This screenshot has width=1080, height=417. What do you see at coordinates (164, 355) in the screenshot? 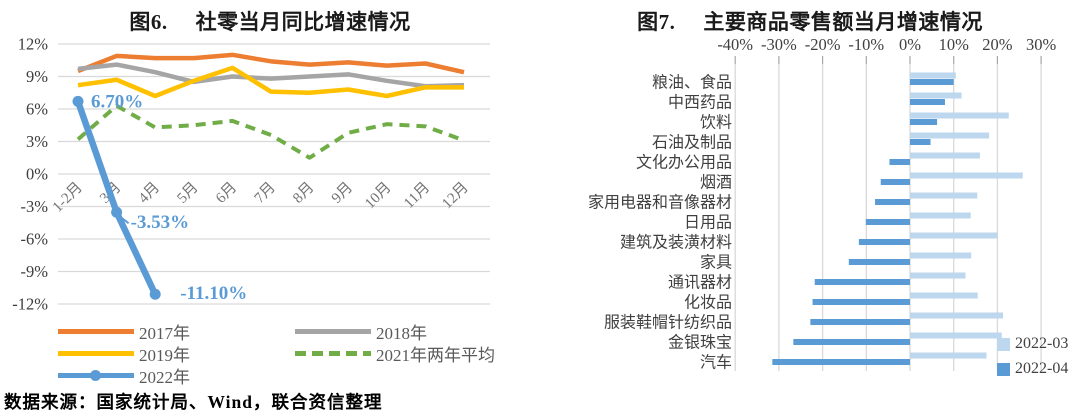
I see `legend-label-2019: 2019年` at bounding box center [164, 355].